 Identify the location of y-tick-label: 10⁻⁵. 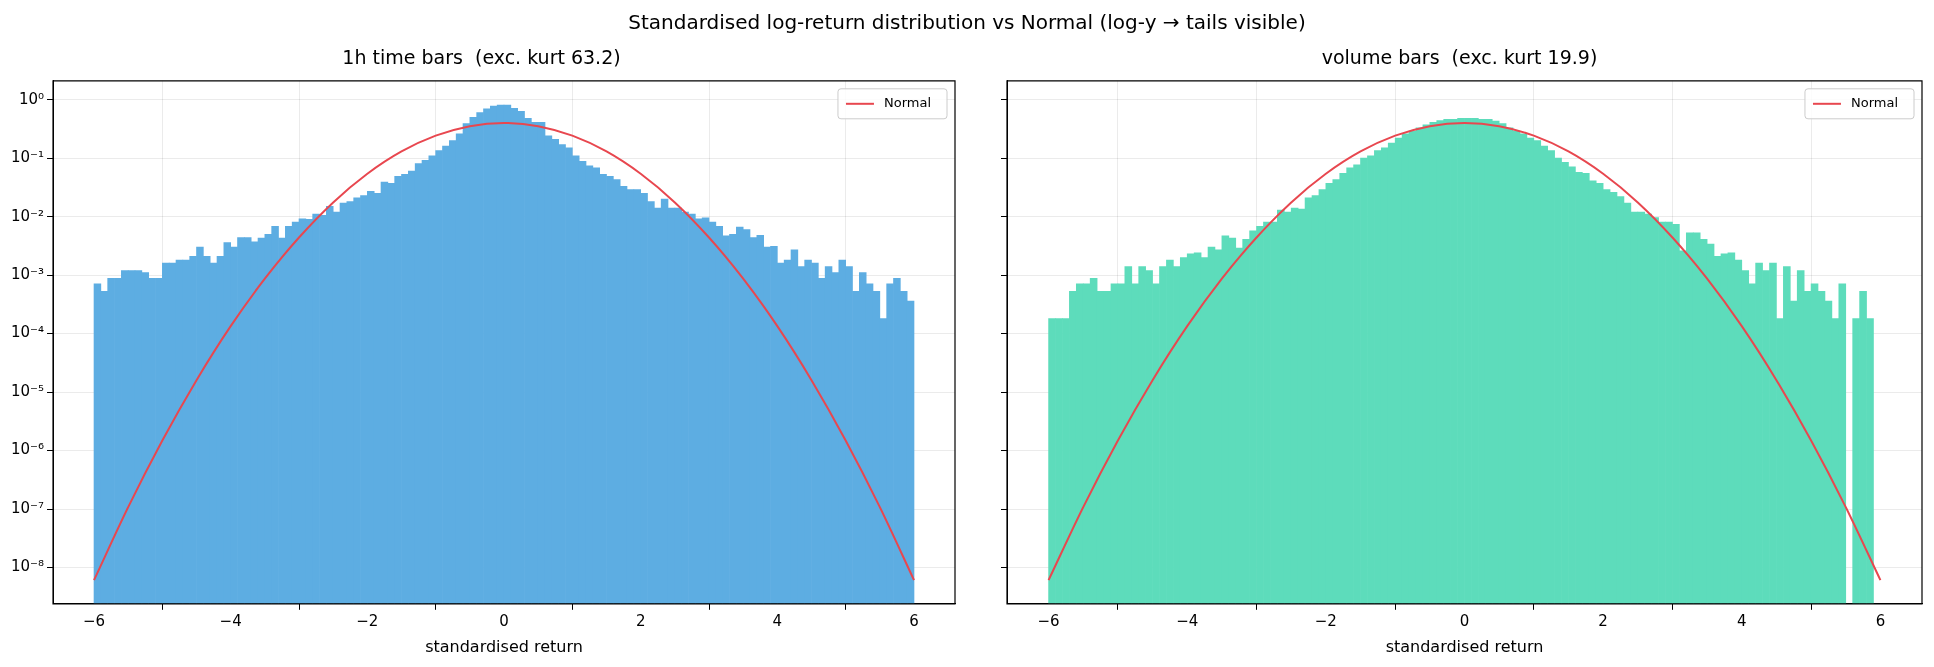
(27, 390).